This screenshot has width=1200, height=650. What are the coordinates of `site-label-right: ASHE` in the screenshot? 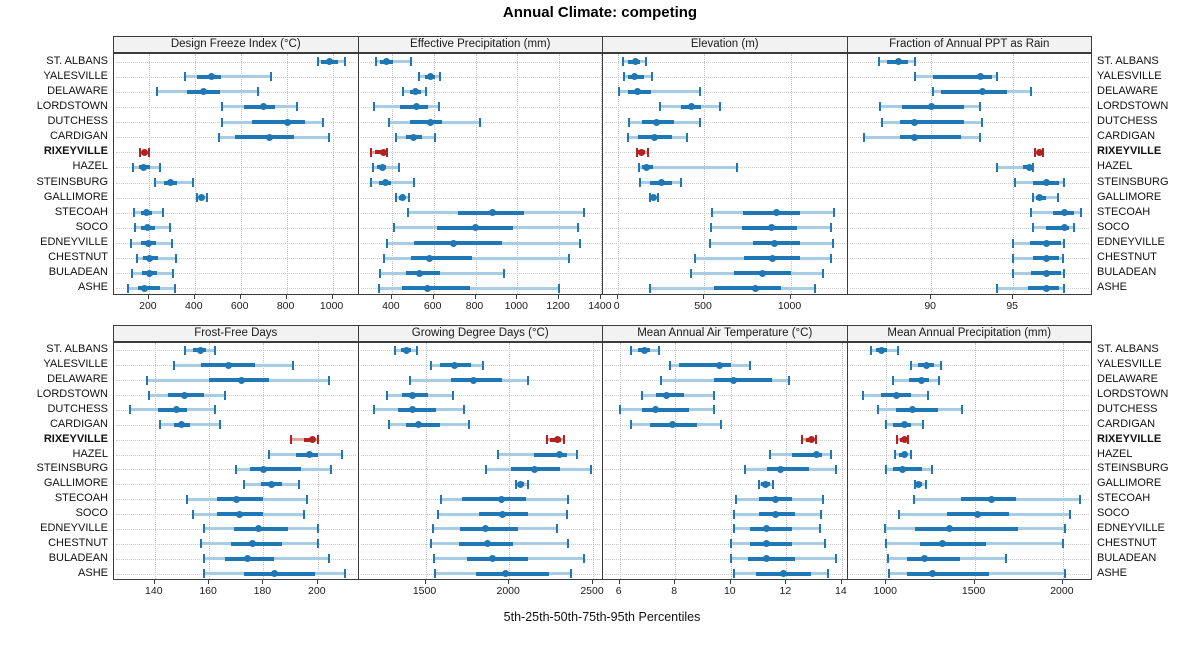 It's located at (1112, 287).